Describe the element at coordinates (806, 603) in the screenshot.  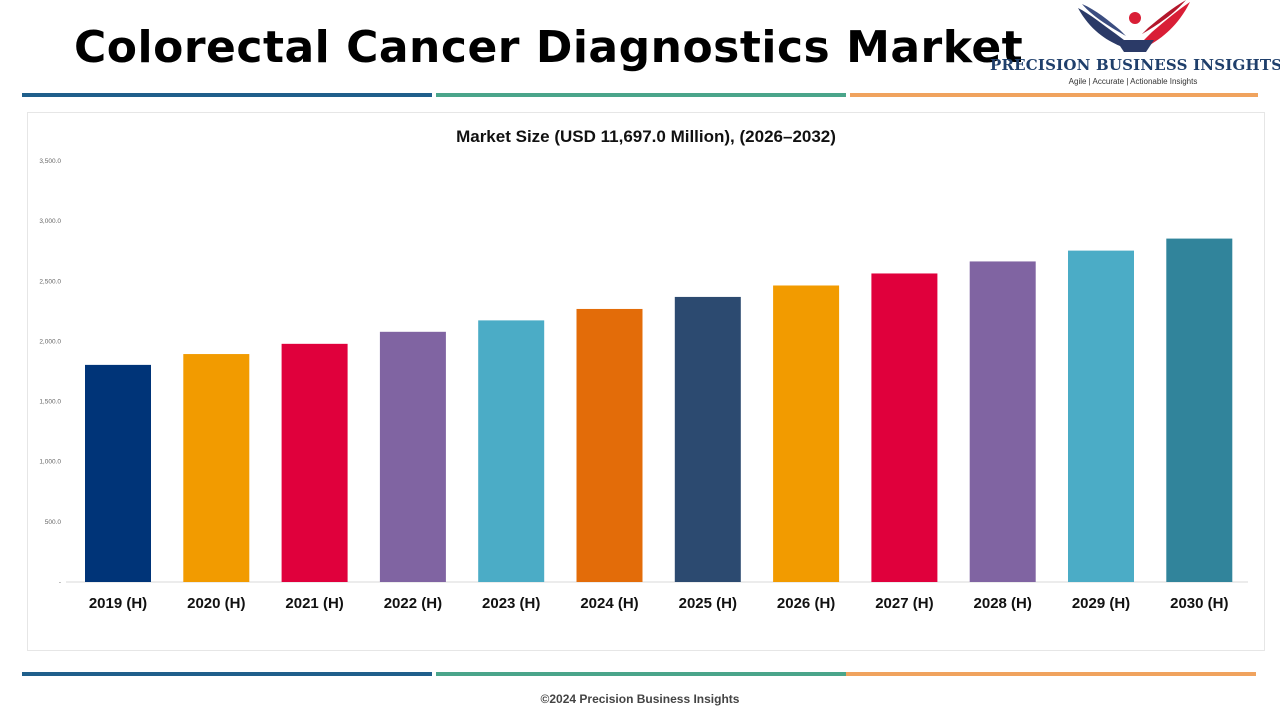
I see `x-tick-label: 2026 (H)` at that location.